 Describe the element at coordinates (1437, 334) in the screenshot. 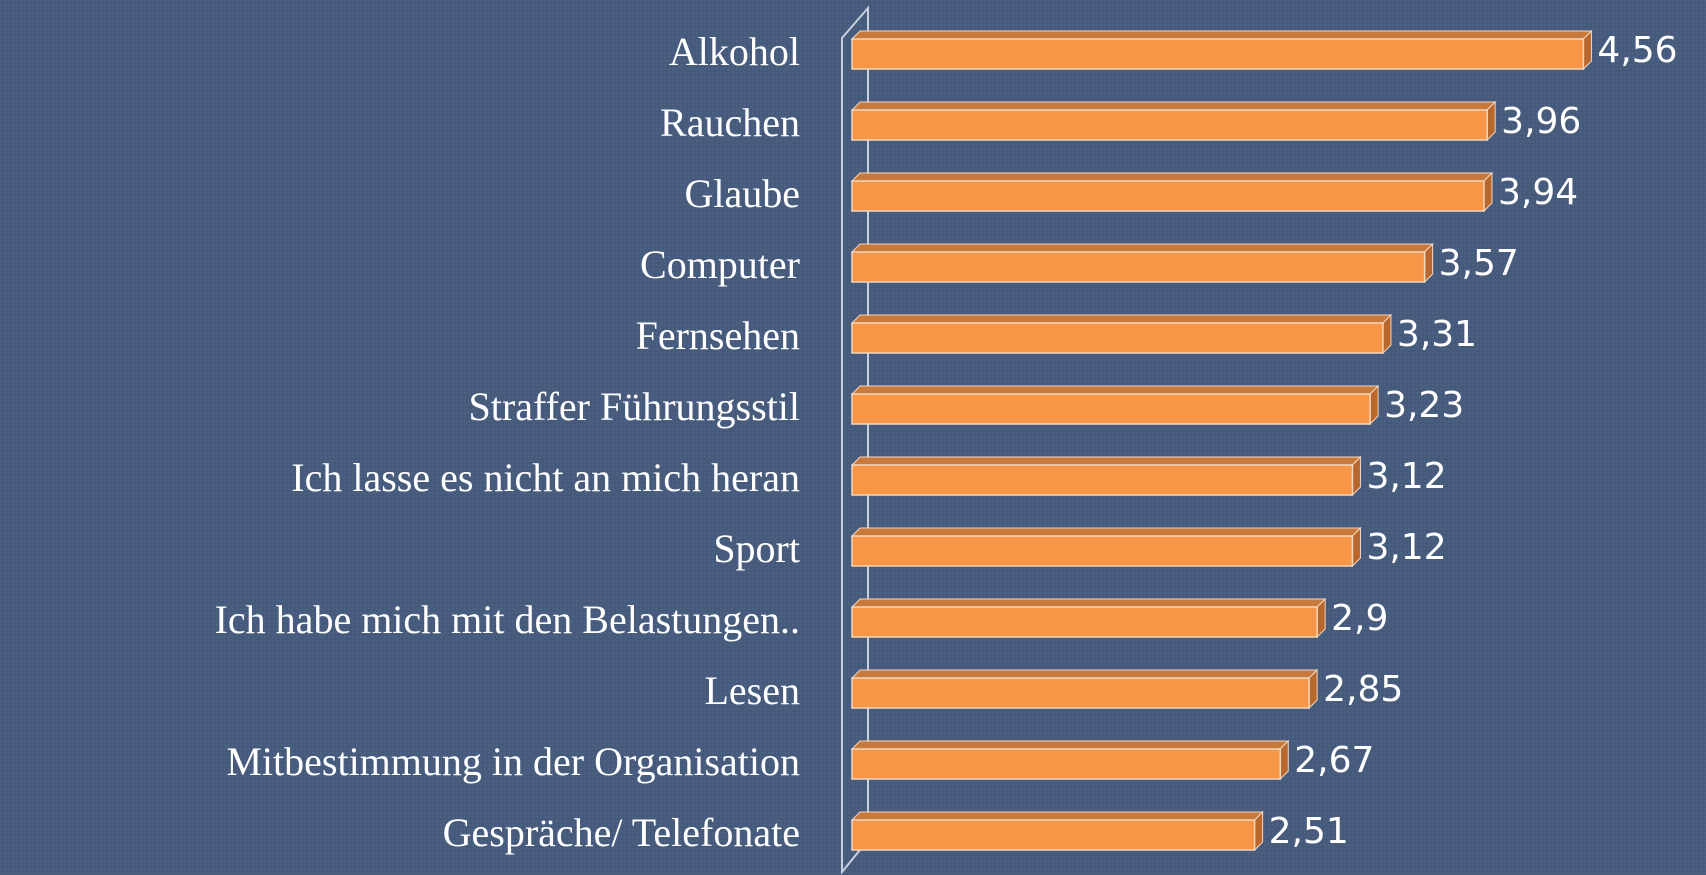

I see `value-label: 3,31` at that location.